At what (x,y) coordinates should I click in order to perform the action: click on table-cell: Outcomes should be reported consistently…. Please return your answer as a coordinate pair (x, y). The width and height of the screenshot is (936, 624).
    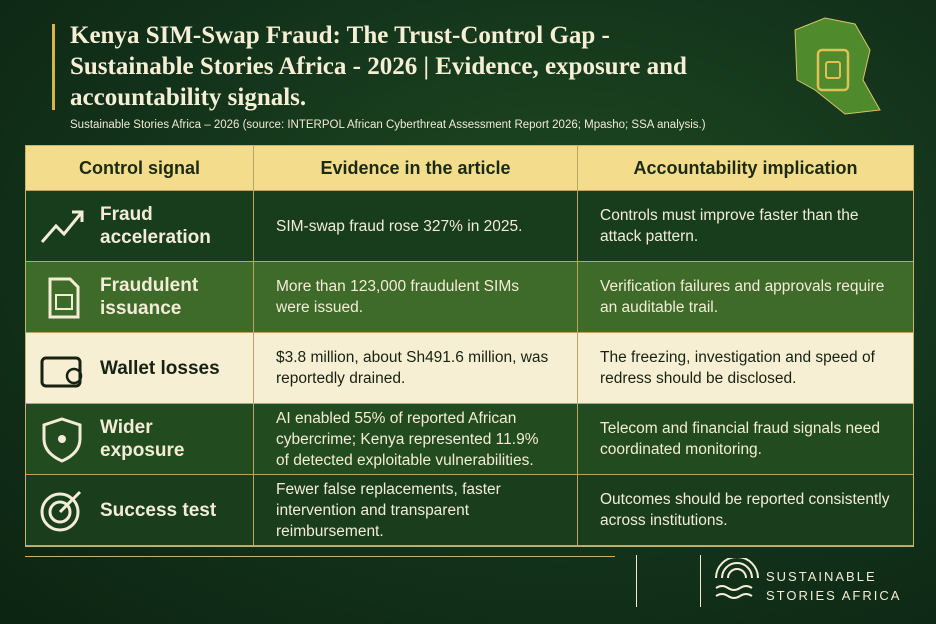
    Looking at the image, I should click on (745, 510).